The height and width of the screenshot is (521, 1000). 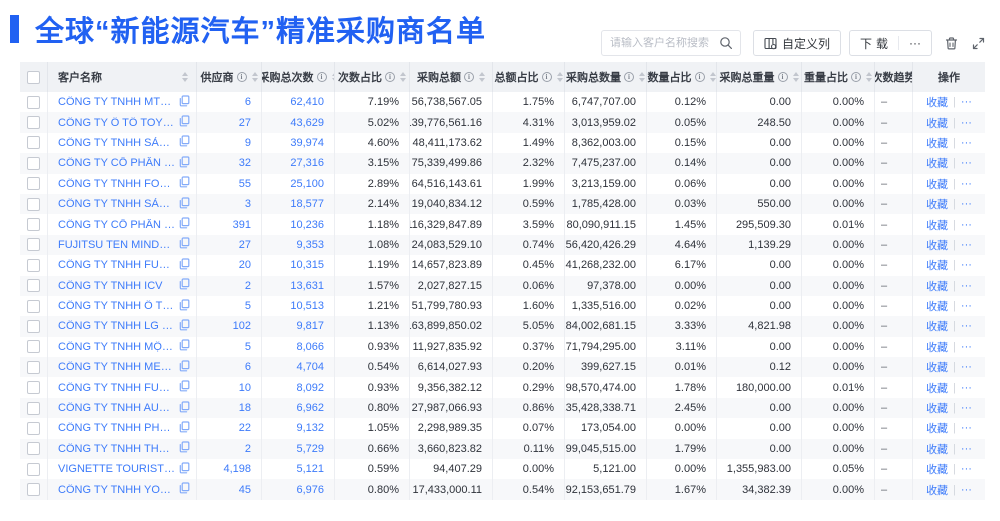 I want to click on trash-icon, so click(x=951, y=43).